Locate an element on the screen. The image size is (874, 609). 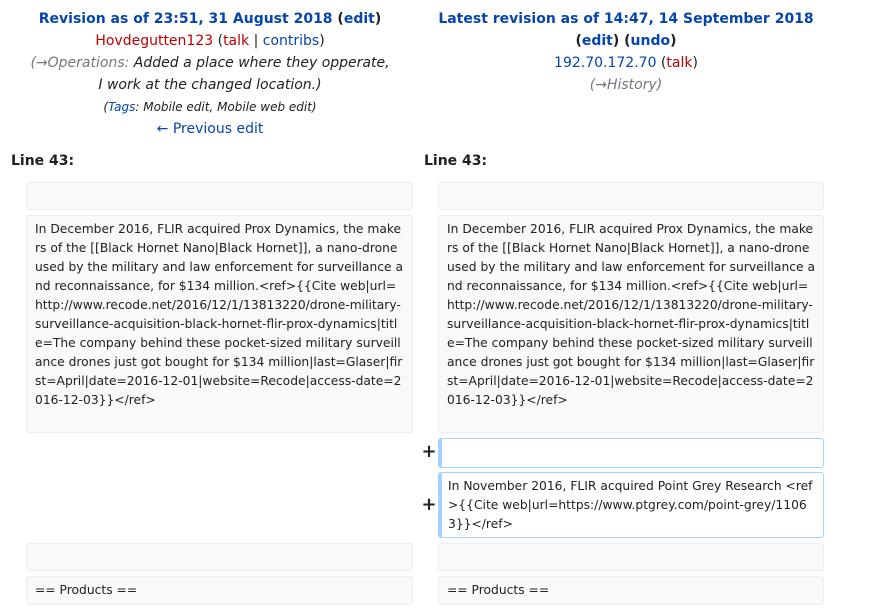
previous-edit-row: ← Previous edit is located at coordinates (210, 129).